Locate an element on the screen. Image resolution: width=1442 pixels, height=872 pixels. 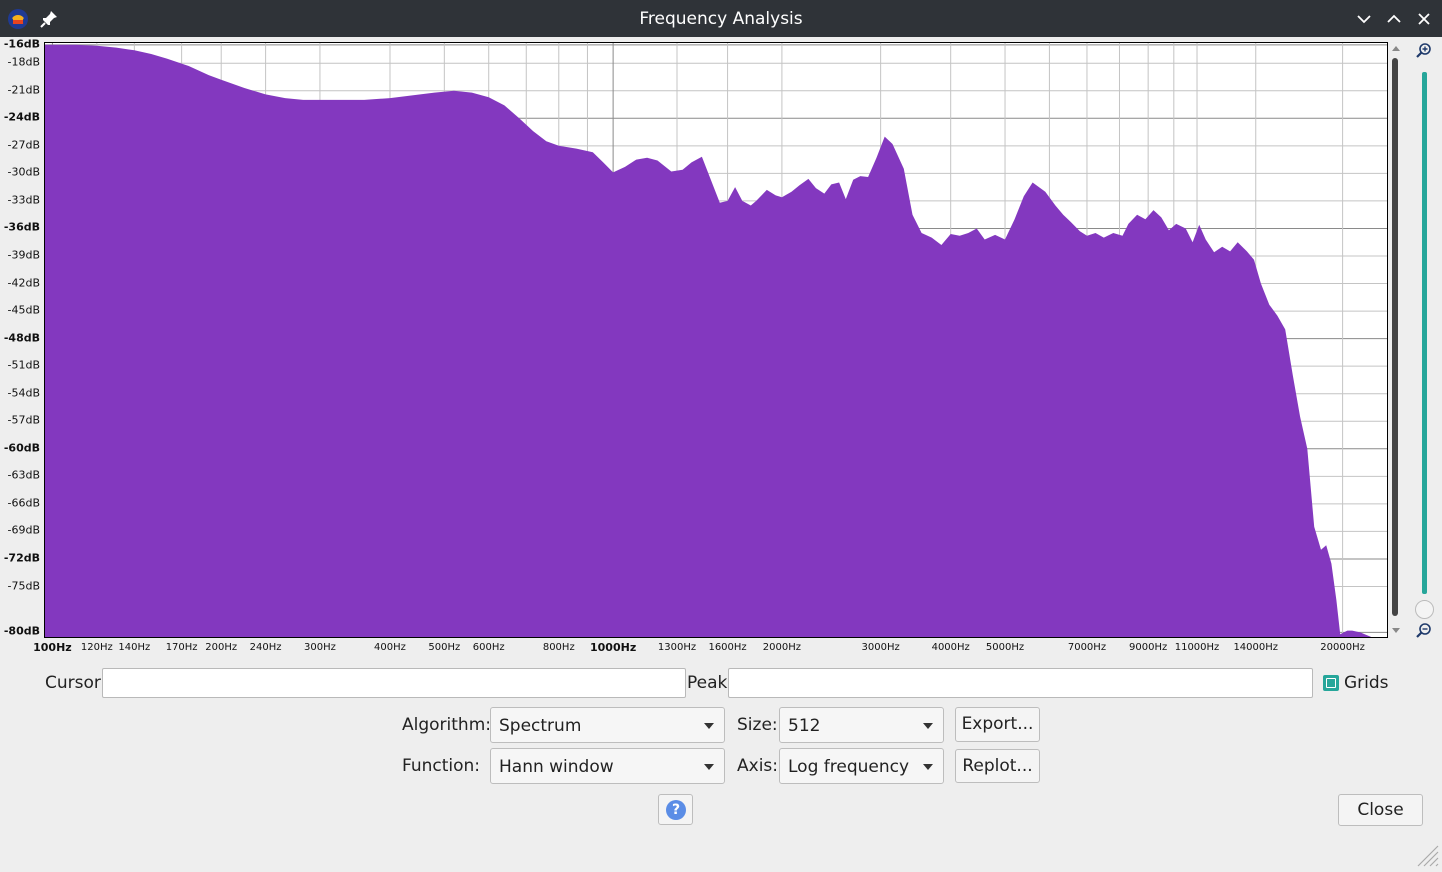
zoom-out-icon is located at coordinates (1424, 633).